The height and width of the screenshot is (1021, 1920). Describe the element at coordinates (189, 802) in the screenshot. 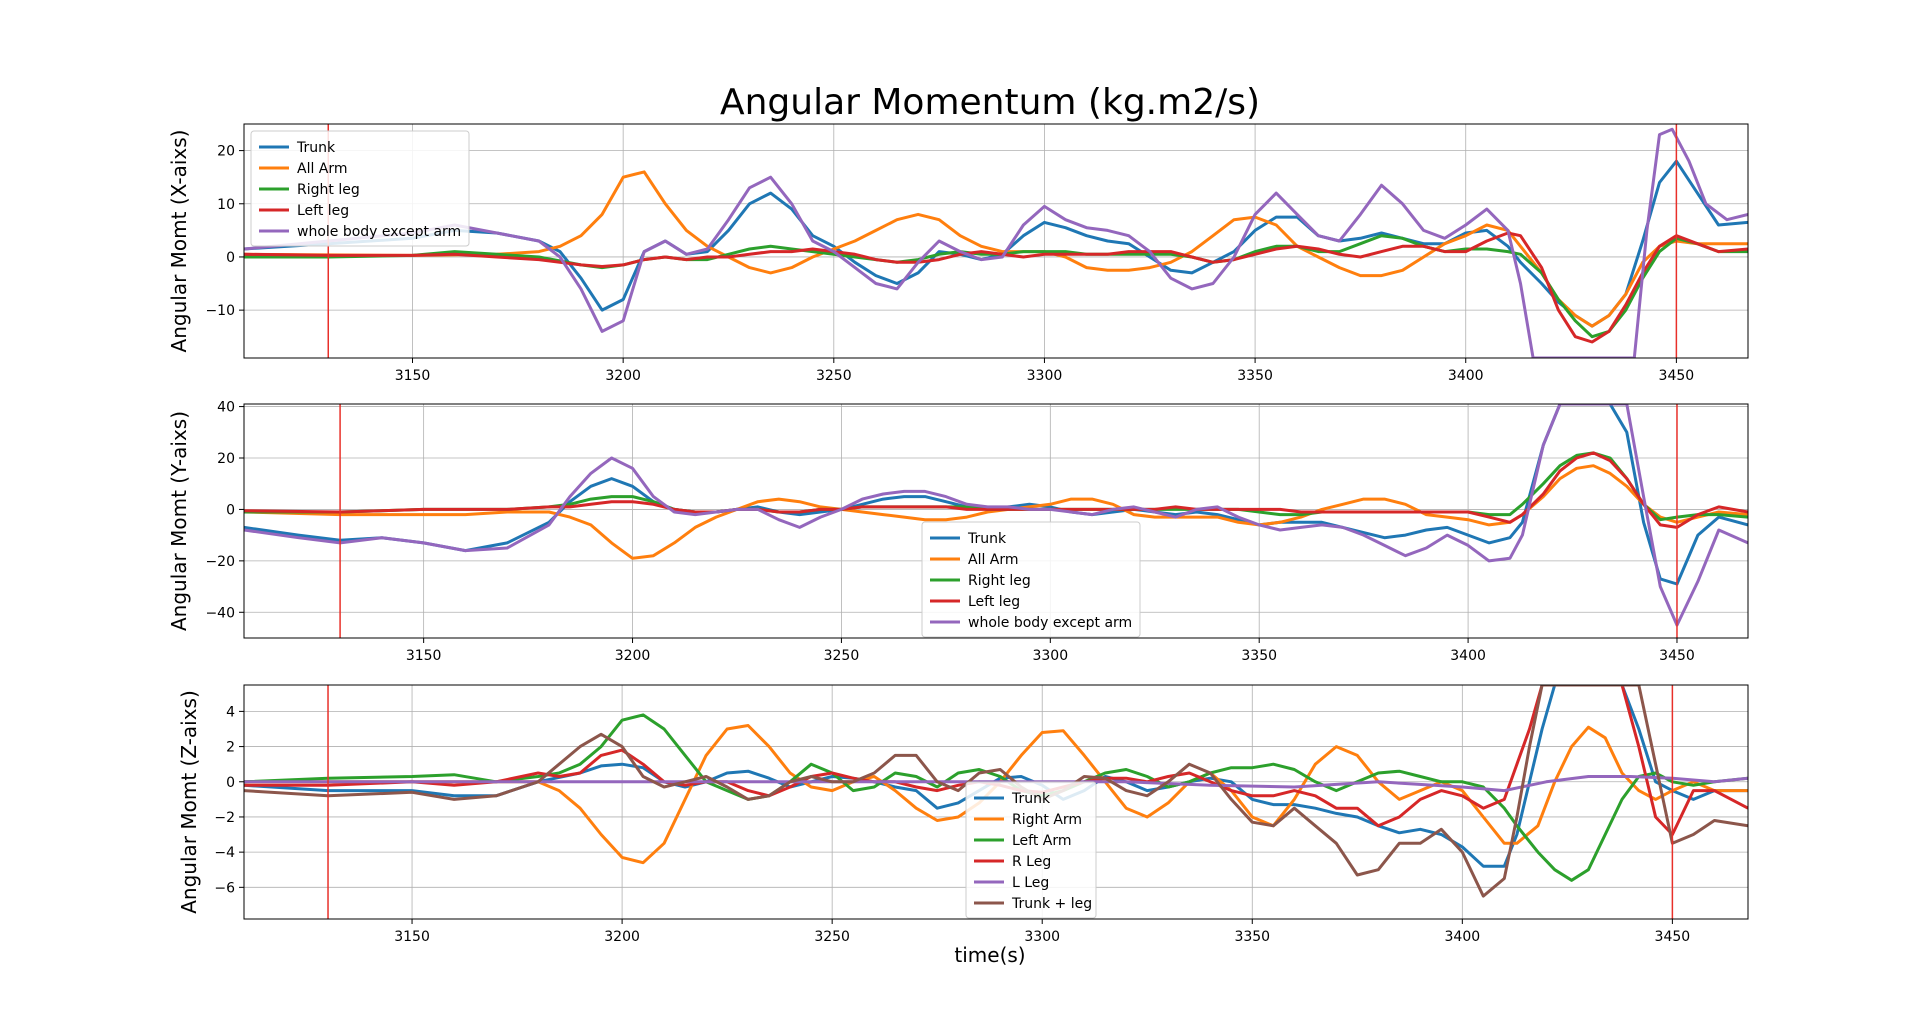

I see `y-axis-label: Angular Momt (Z-aixs)` at that location.